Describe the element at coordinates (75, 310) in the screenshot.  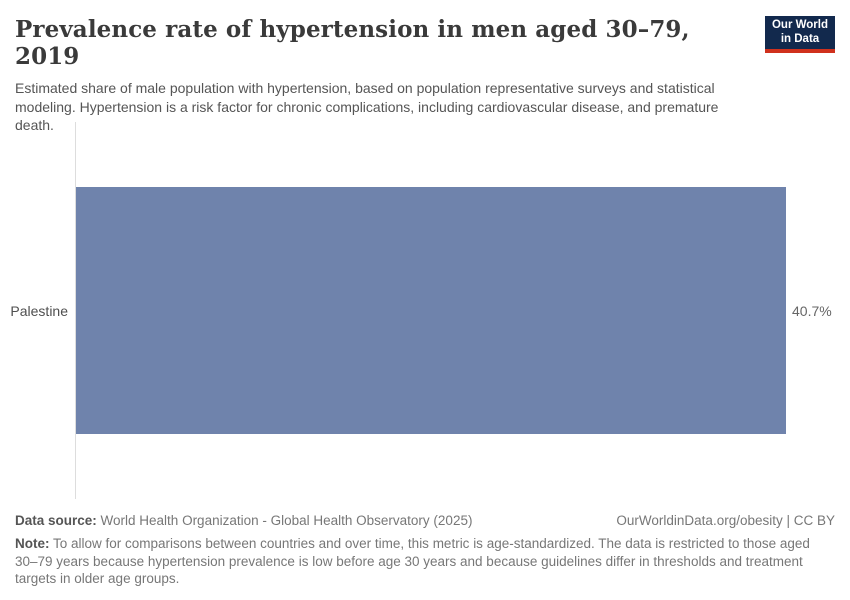
I see `y-axis-line` at that location.